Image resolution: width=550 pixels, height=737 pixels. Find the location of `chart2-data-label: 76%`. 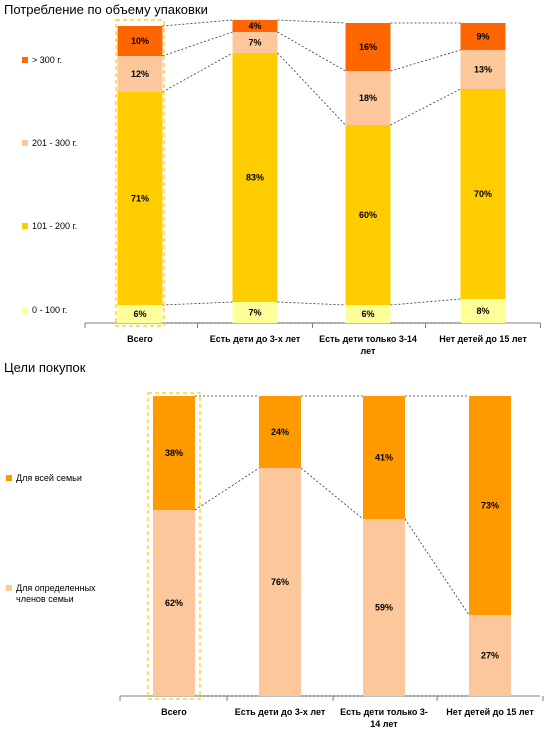

chart2-data-label: 76% is located at coordinates (280, 582).